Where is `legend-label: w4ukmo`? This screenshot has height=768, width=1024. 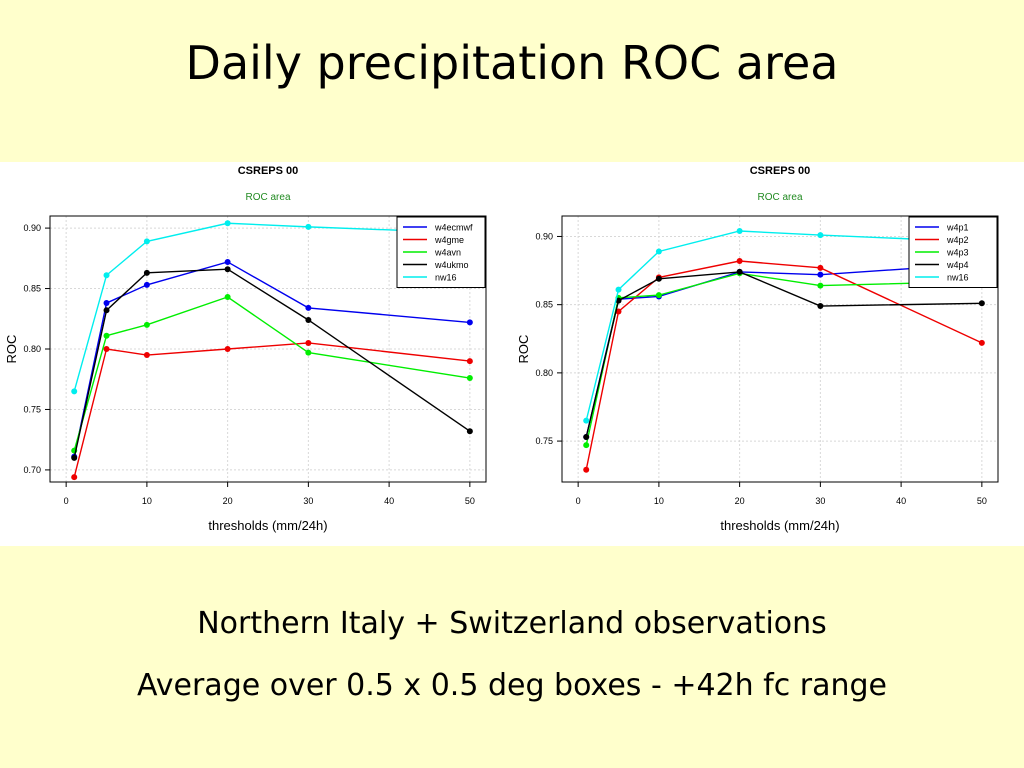
legend-label: w4ukmo is located at coordinates (451, 265).